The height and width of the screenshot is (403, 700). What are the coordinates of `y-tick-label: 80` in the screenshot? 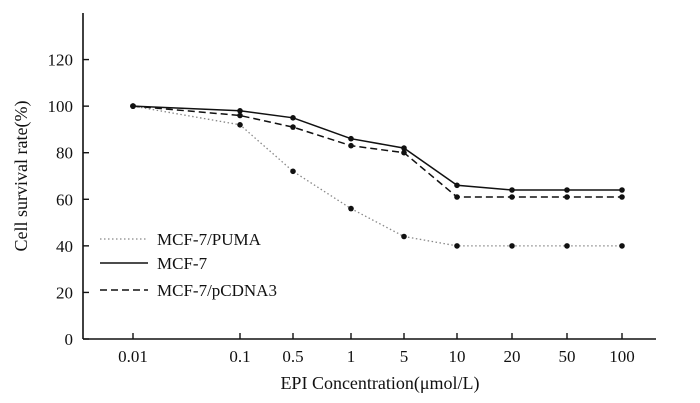 It's located at (64, 153).